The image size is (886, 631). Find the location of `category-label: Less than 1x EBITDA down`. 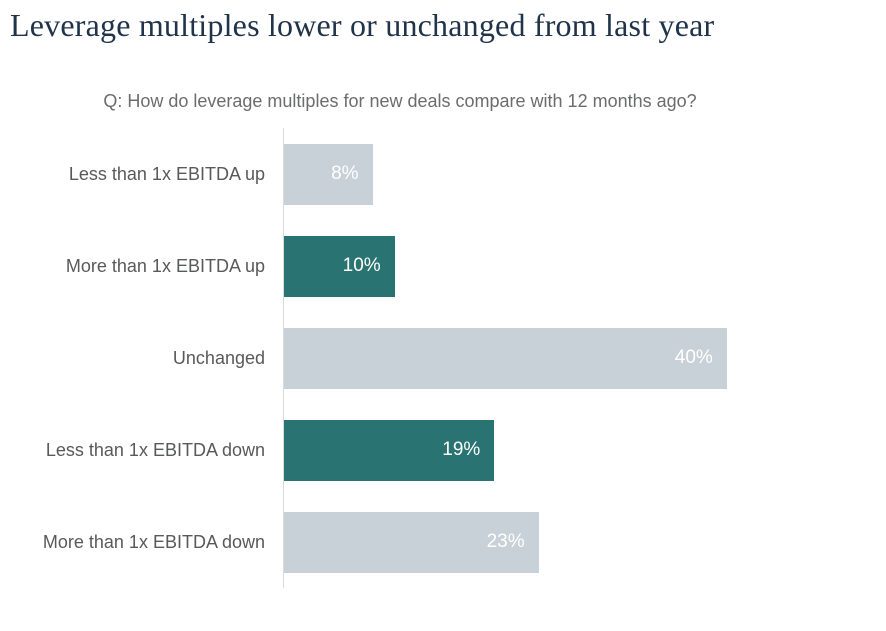

category-label: Less than 1x EBITDA down is located at coordinates (155, 449).